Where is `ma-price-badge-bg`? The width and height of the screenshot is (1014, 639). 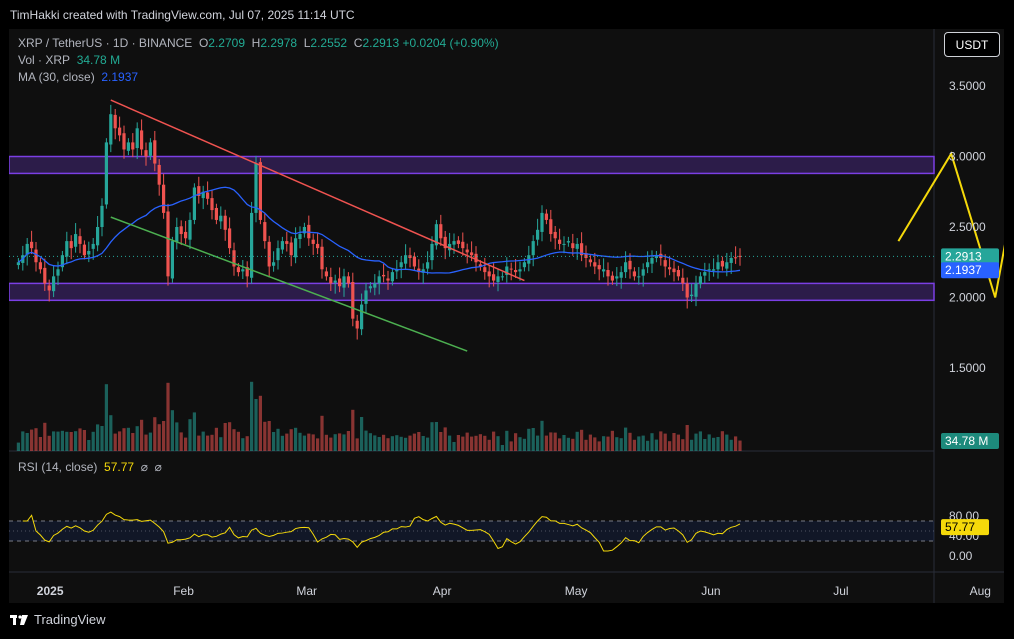 ma-price-badge-bg is located at coordinates (970, 270).